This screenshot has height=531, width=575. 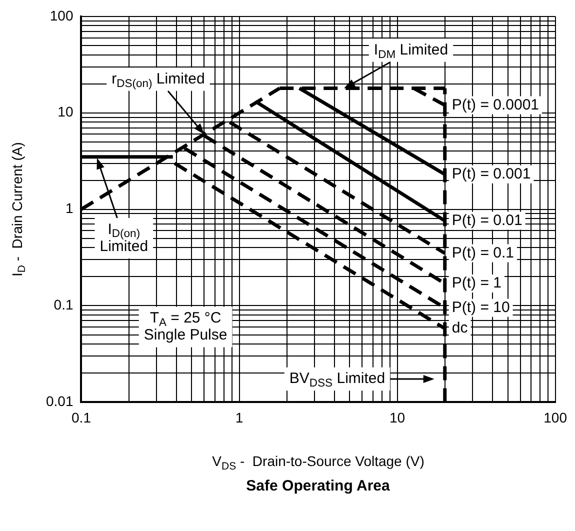 What do you see at coordinates (398, 417) in the screenshot?
I see `x-tick-label: 10` at bounding box center [398, 417].